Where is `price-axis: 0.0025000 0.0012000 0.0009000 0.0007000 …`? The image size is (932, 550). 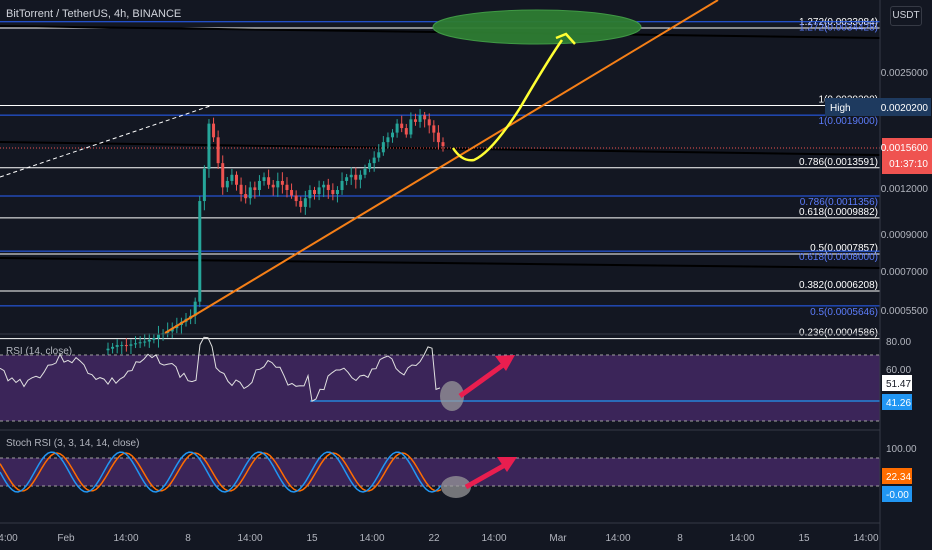
price-axis: 0.0025000 0.0012000 0.0009000 0.0007000 … is located at coordinates (878, 285).